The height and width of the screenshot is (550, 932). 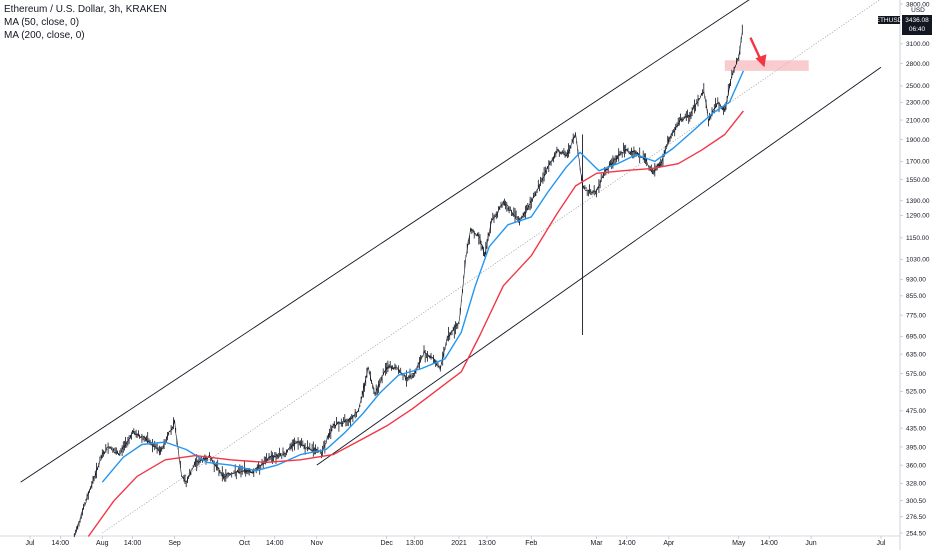 I want to click on forecast-arrow, so click(x=758, y=52).